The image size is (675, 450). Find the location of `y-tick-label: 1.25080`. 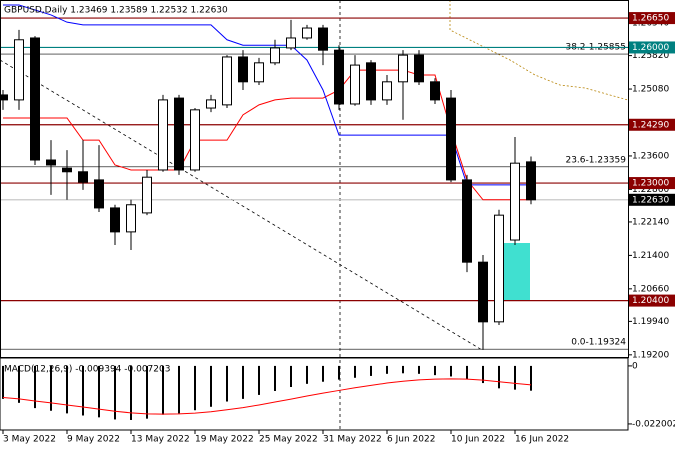

y-tick-label: 1.25080 is located at coordinates (650, 90).